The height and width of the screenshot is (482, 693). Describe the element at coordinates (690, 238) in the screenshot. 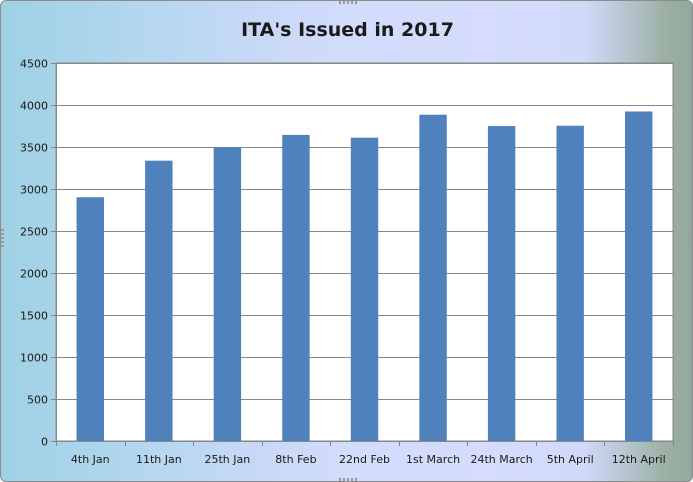

I see `resize-handle-right` at that location.